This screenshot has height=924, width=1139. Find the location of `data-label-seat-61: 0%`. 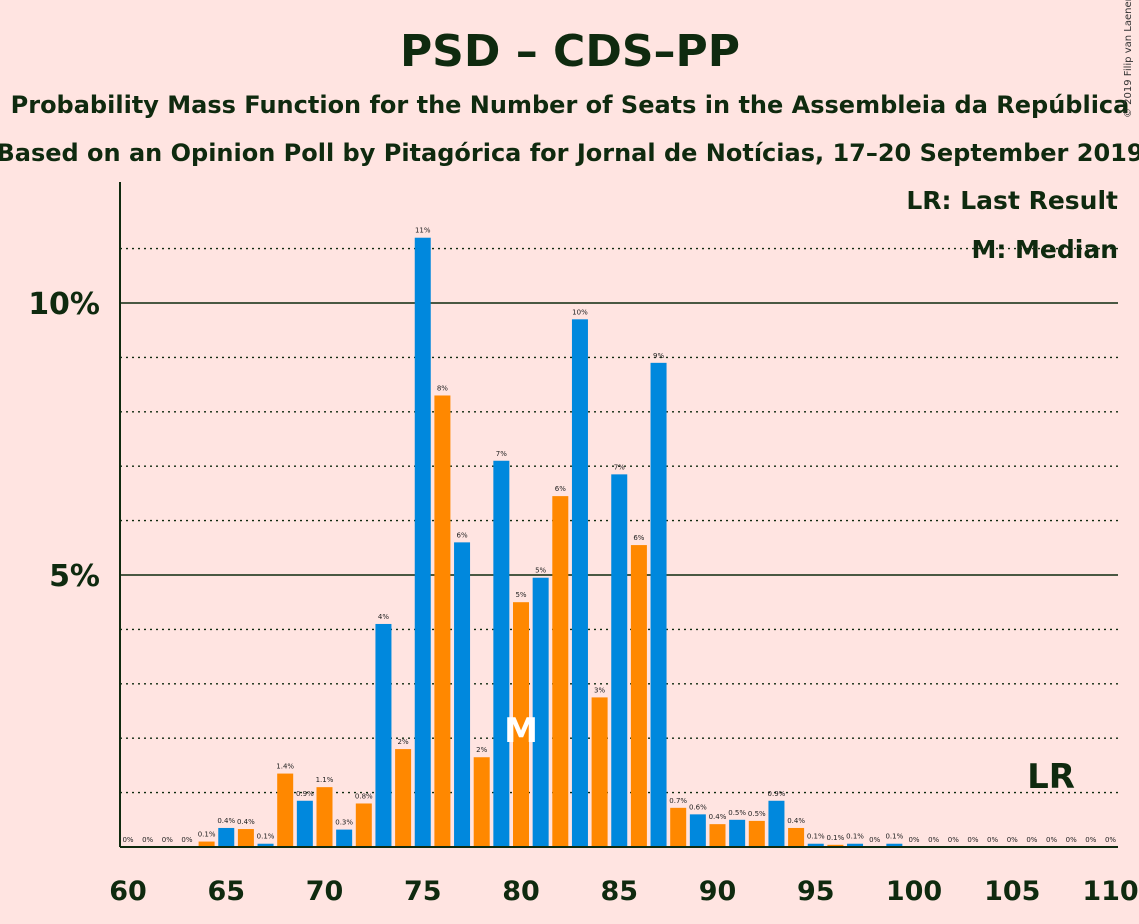

data-label-seat-61: 0% is located at coordinates (147, 840).